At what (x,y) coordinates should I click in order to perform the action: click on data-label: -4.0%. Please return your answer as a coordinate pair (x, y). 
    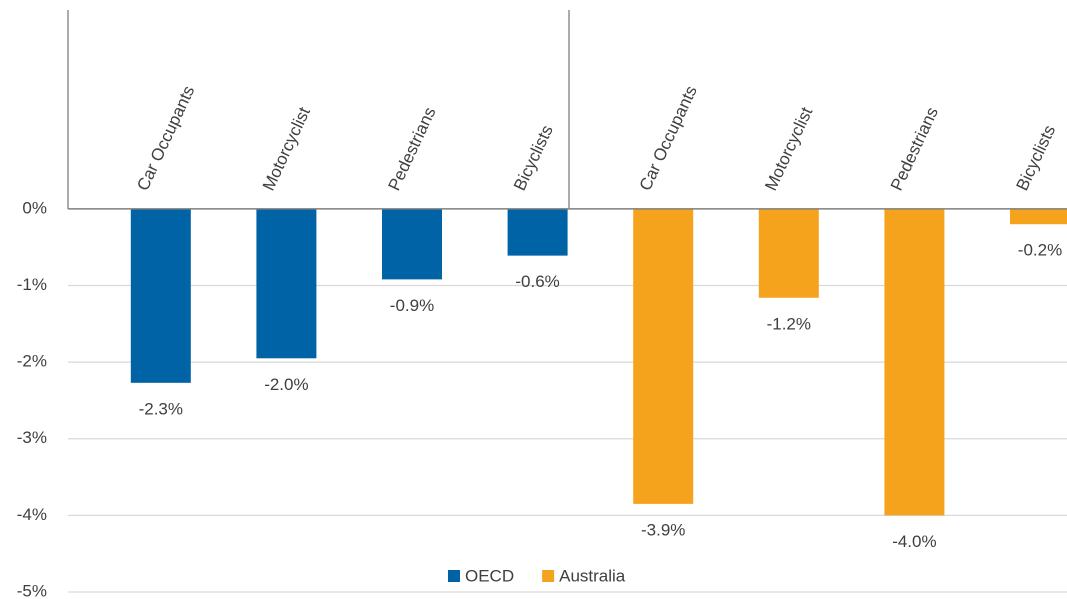
    Looking at the image, I should click on (914, 541).